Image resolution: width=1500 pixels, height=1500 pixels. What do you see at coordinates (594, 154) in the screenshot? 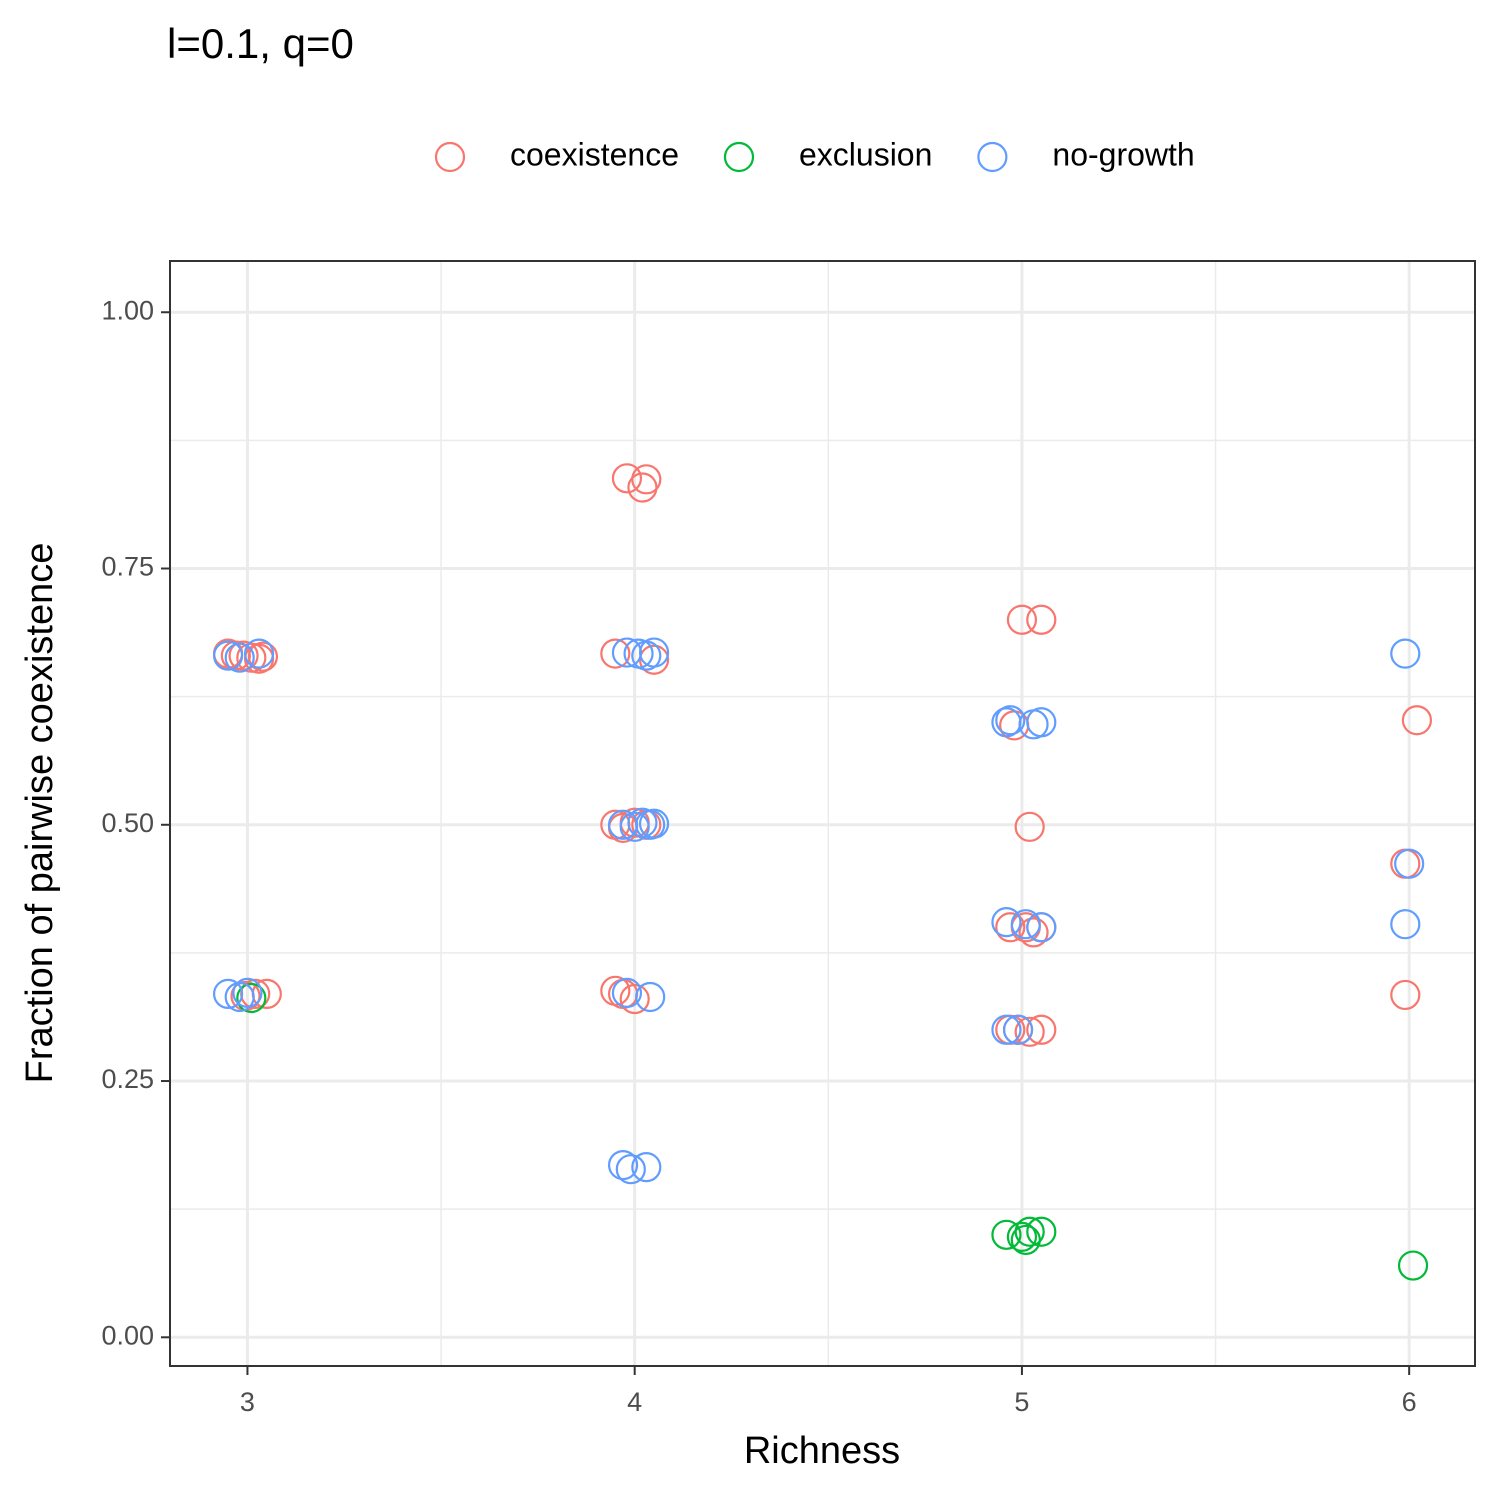
I see `legend-label: coexistence` at bounding box center [594, 154].